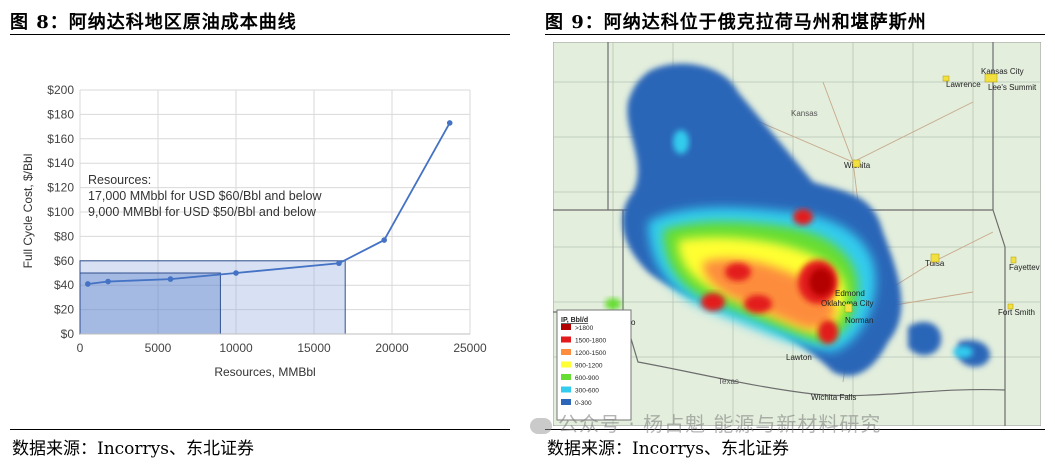  What do you see at coordinates (1012, 87) in the screenshot?
I see `place-lees-summit: Lee's Summit` at bounding box center [1012, 87].